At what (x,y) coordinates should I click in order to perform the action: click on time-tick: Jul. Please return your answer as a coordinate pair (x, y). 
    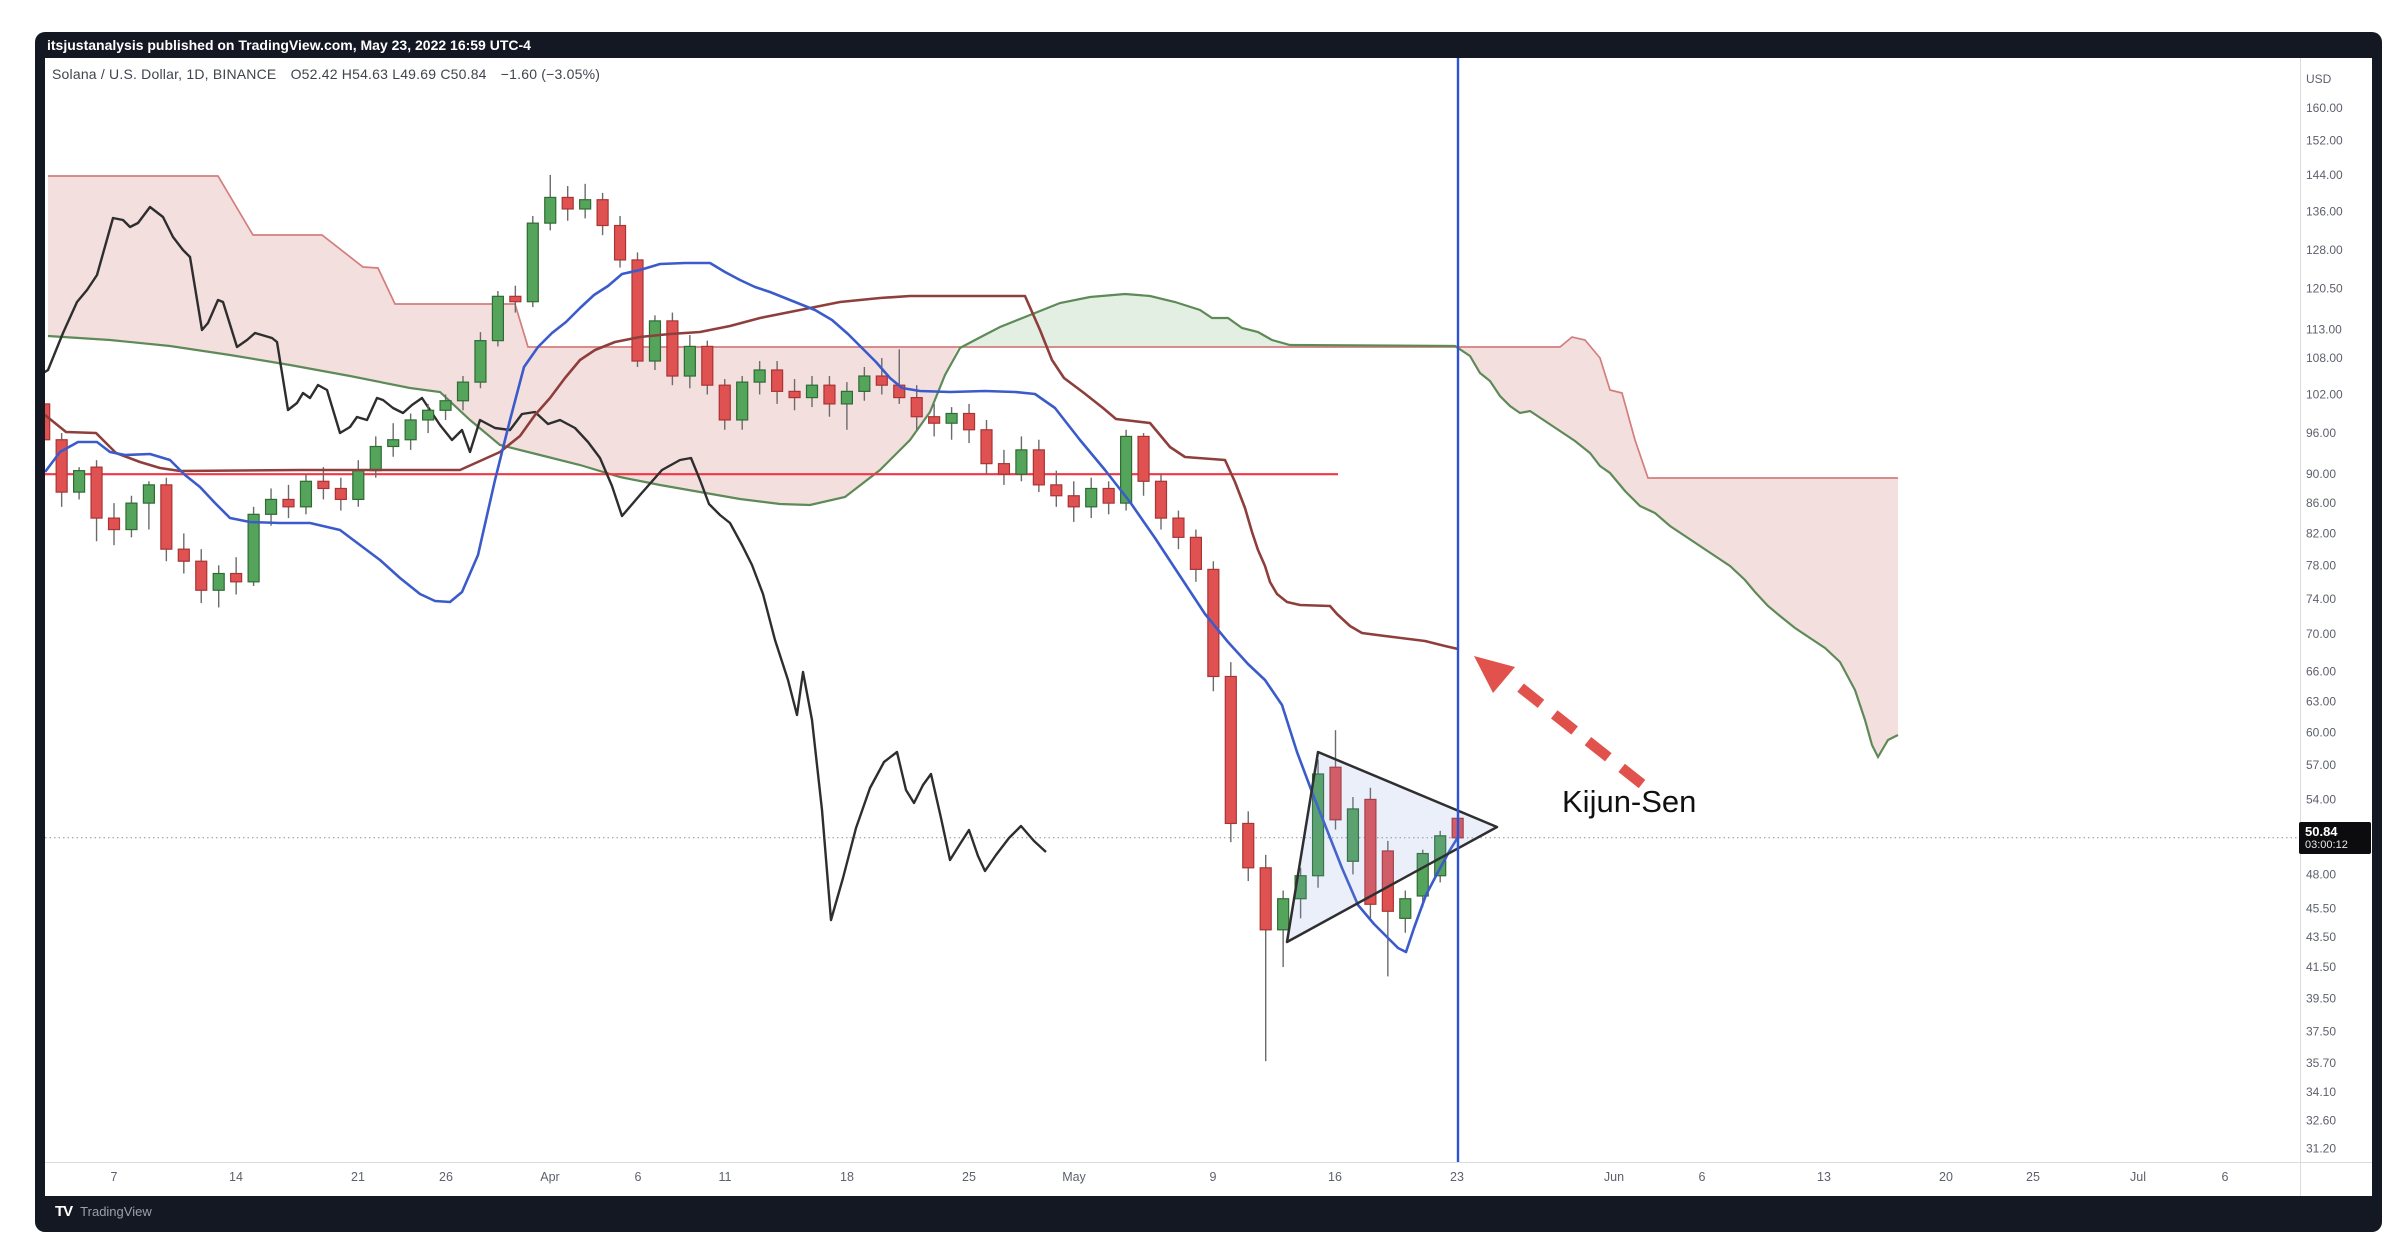
    Looking at the image, I should click on (2138, 1177).